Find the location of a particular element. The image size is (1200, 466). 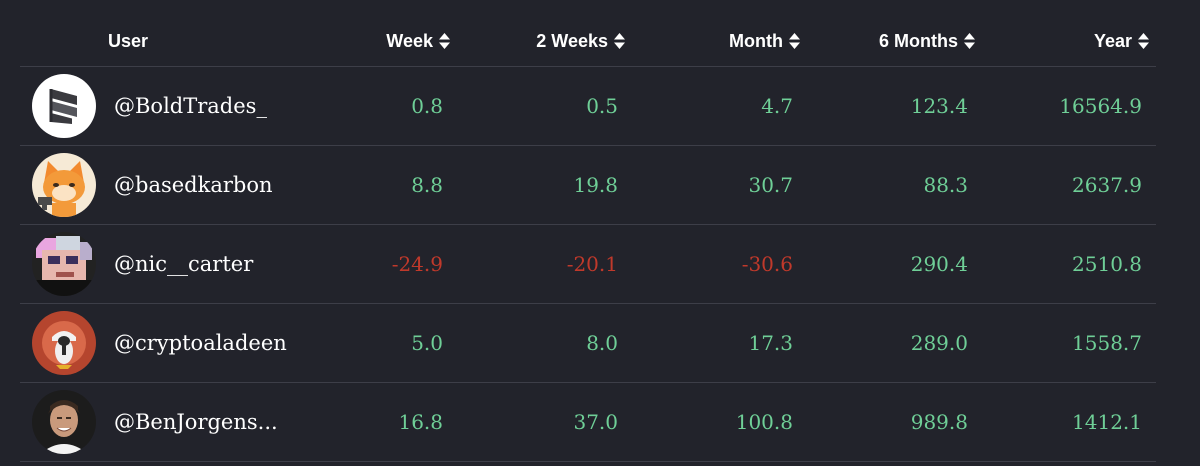

boldtrades-logo-avatar is located at coordinates (64, 106).